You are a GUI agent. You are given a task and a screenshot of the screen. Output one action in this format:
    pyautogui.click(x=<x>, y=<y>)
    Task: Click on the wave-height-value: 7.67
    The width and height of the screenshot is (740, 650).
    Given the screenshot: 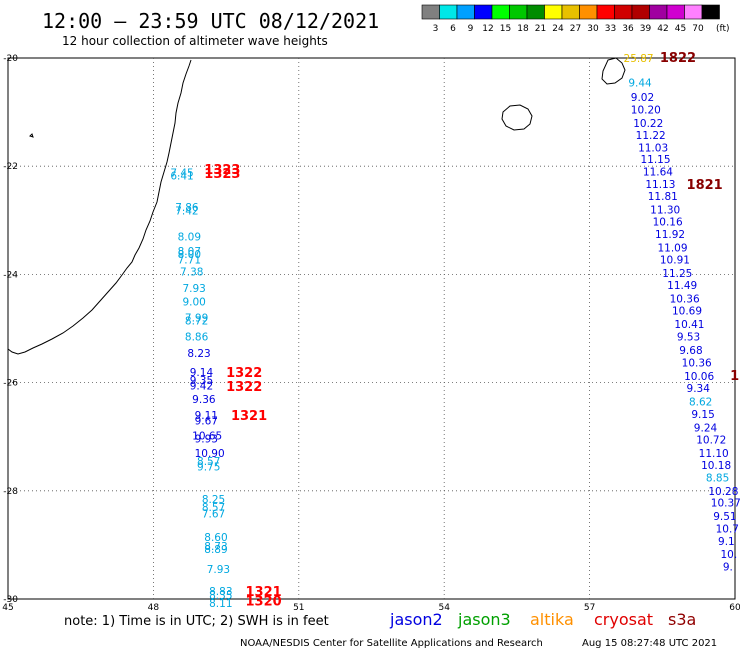 What is the action you would take?
    pyautogui.click(x=213, y=515)
    